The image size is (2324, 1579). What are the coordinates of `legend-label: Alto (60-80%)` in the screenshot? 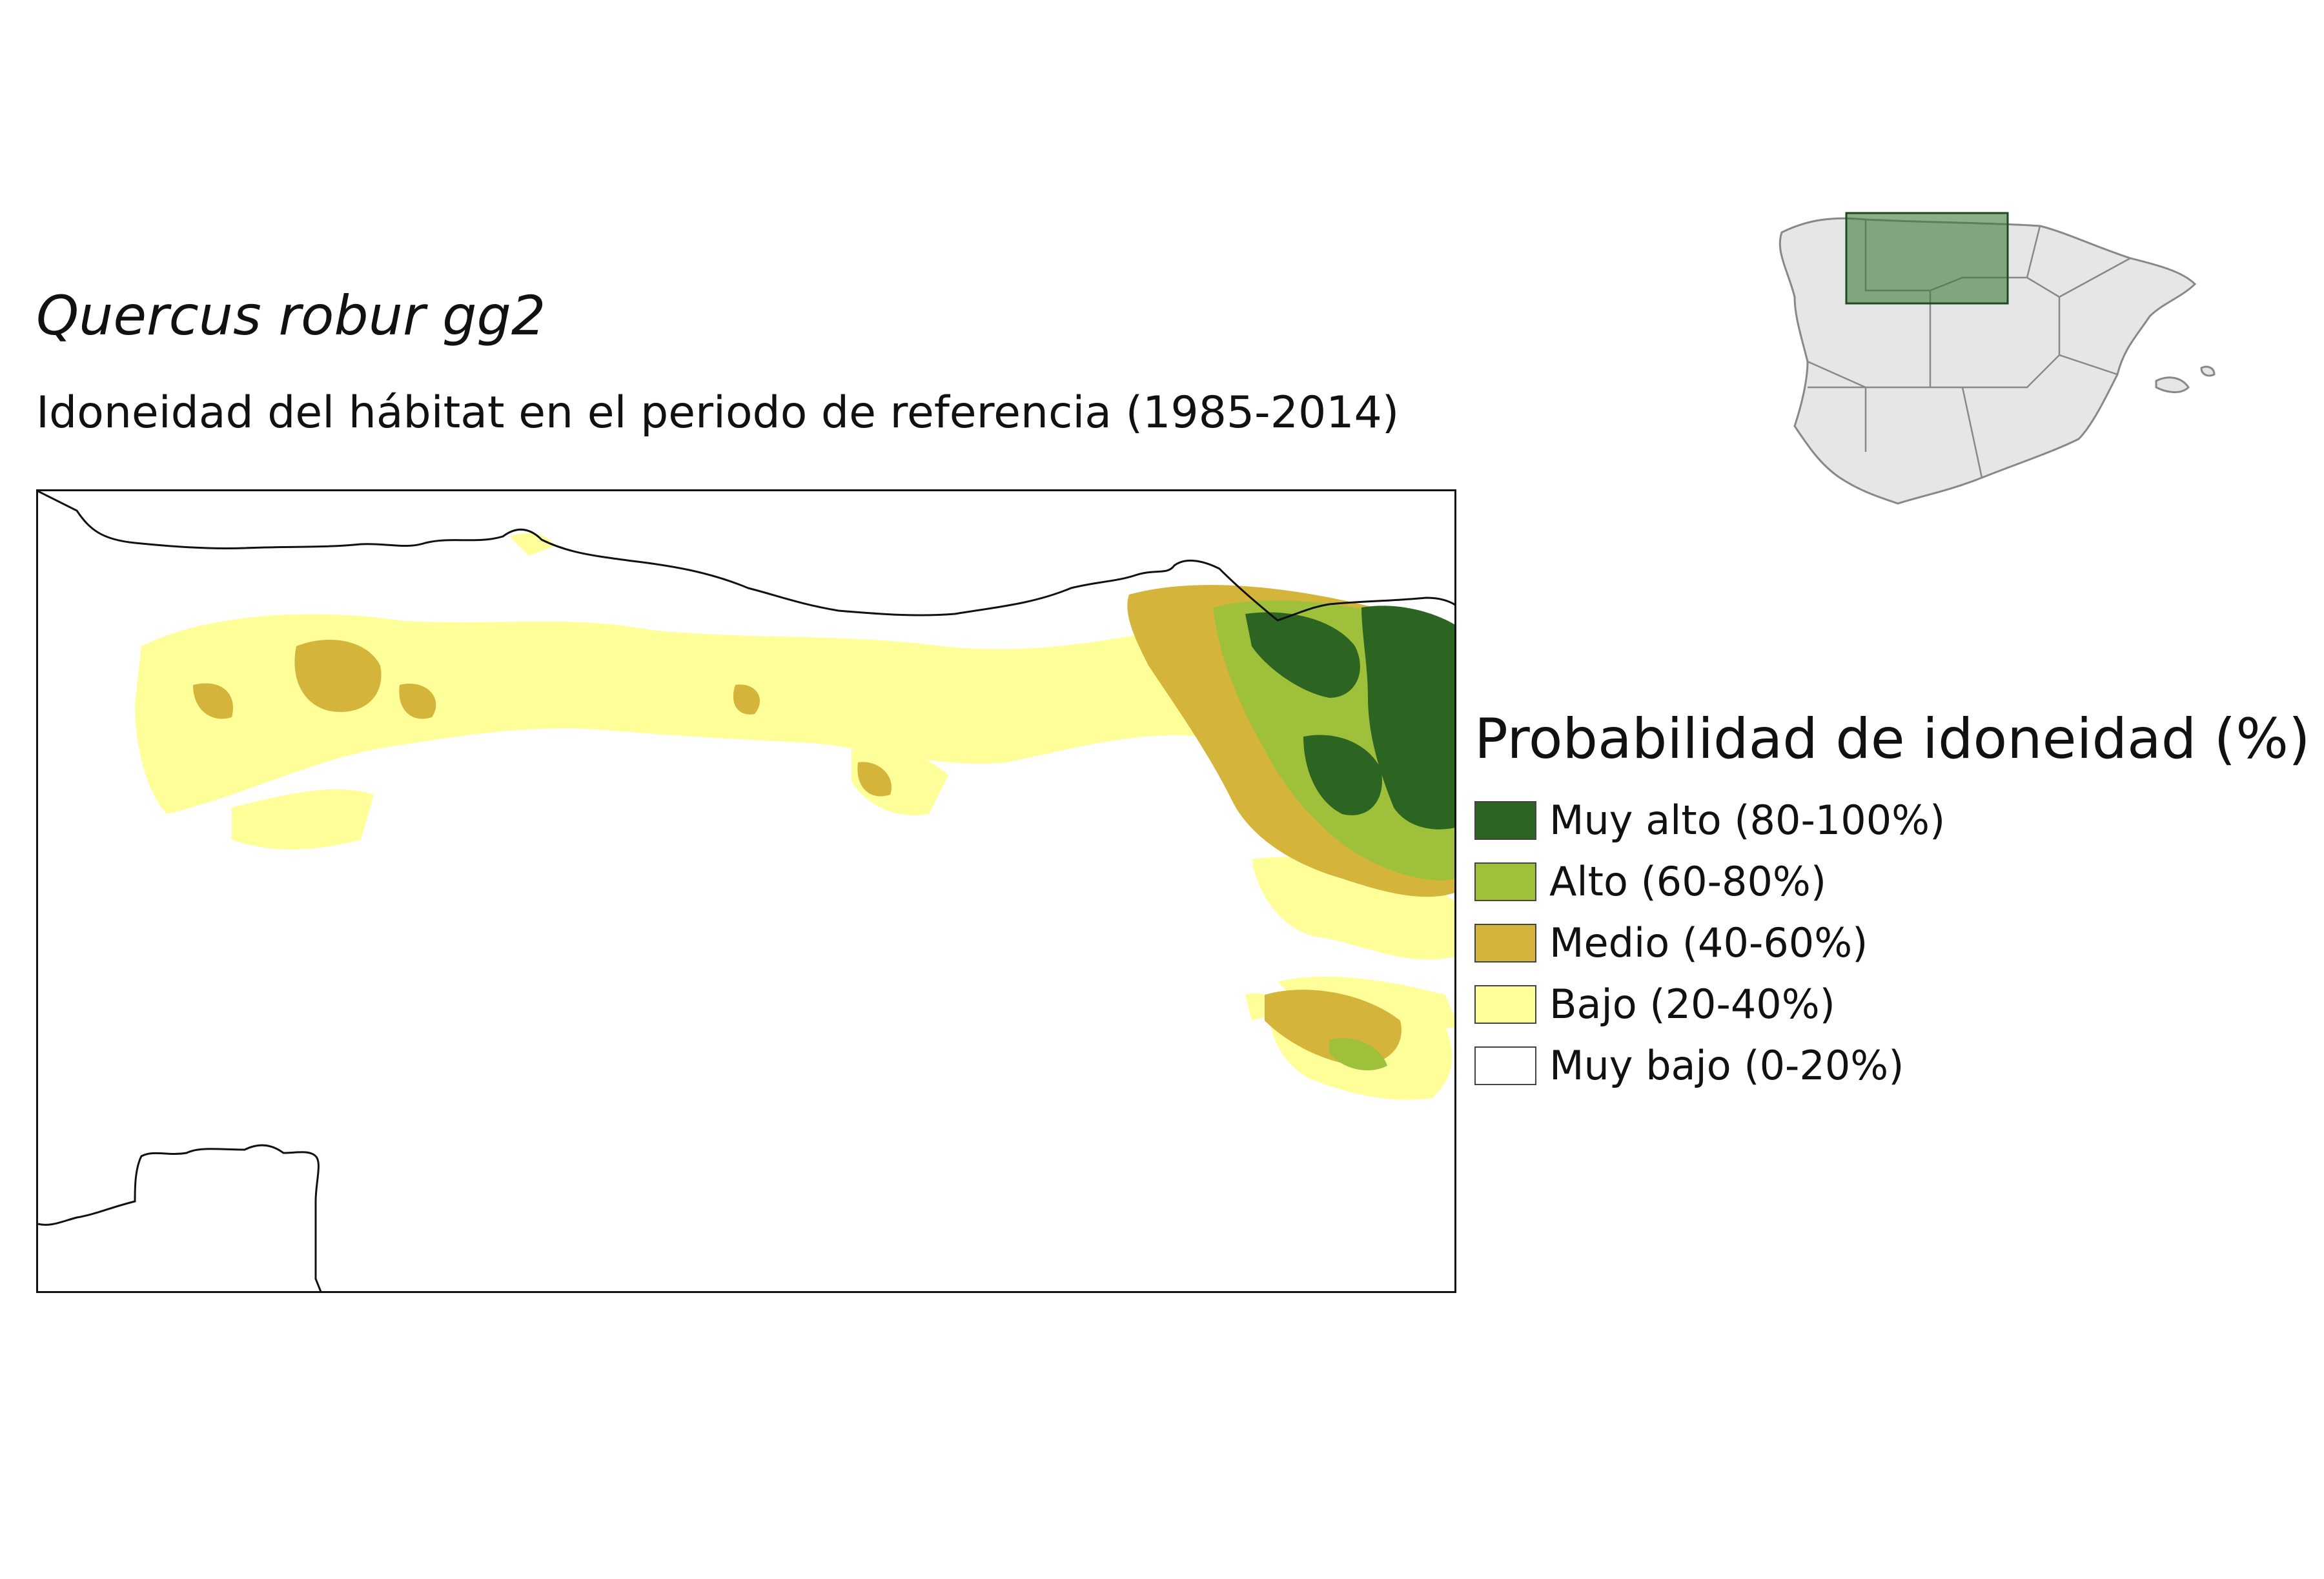 It's located at (1688, 881).